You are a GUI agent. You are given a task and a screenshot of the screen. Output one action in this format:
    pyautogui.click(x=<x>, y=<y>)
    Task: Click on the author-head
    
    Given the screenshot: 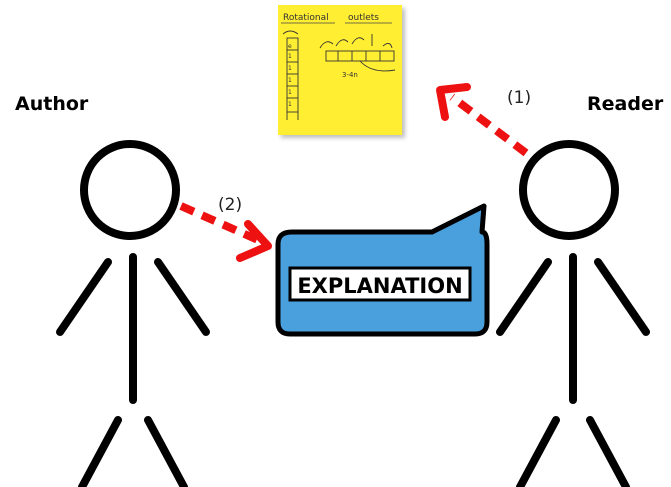 What is the action you would take?
    pyautogui.click(x=130, y=190)
    